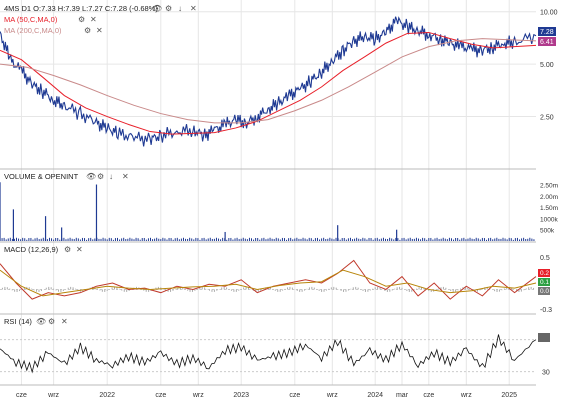  I want to click on volume-tick-label: 2.00m, so click(549, 197).